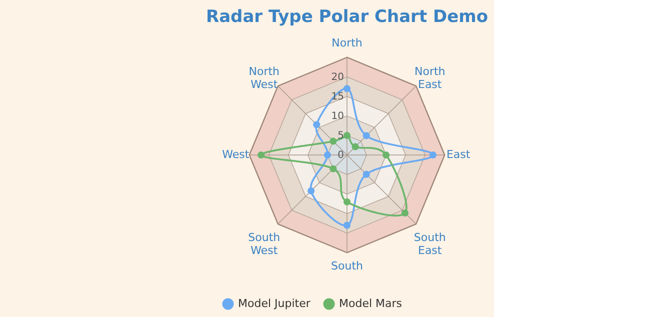  I want to click on spoke-label: South East, so click(430, 243).